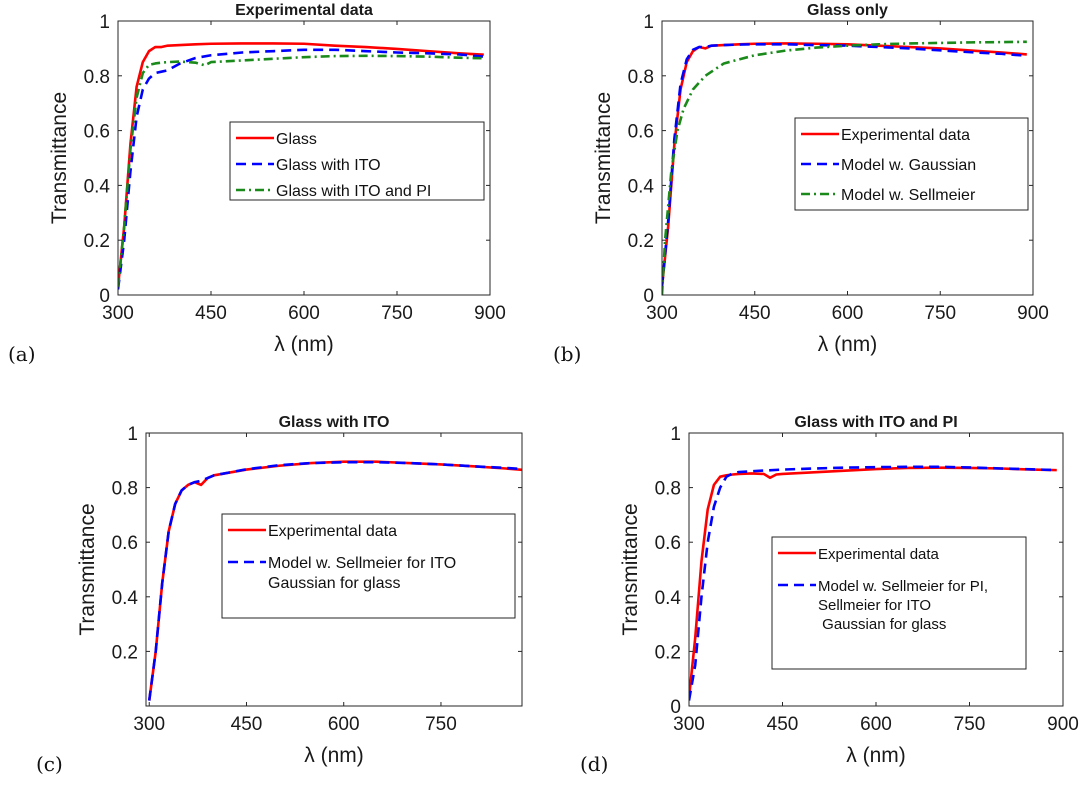  What do you see at coordinates (328, 165) in the screenshot?
I see `legend-entry: Glass with ITO` at bounding box center [328, 165].